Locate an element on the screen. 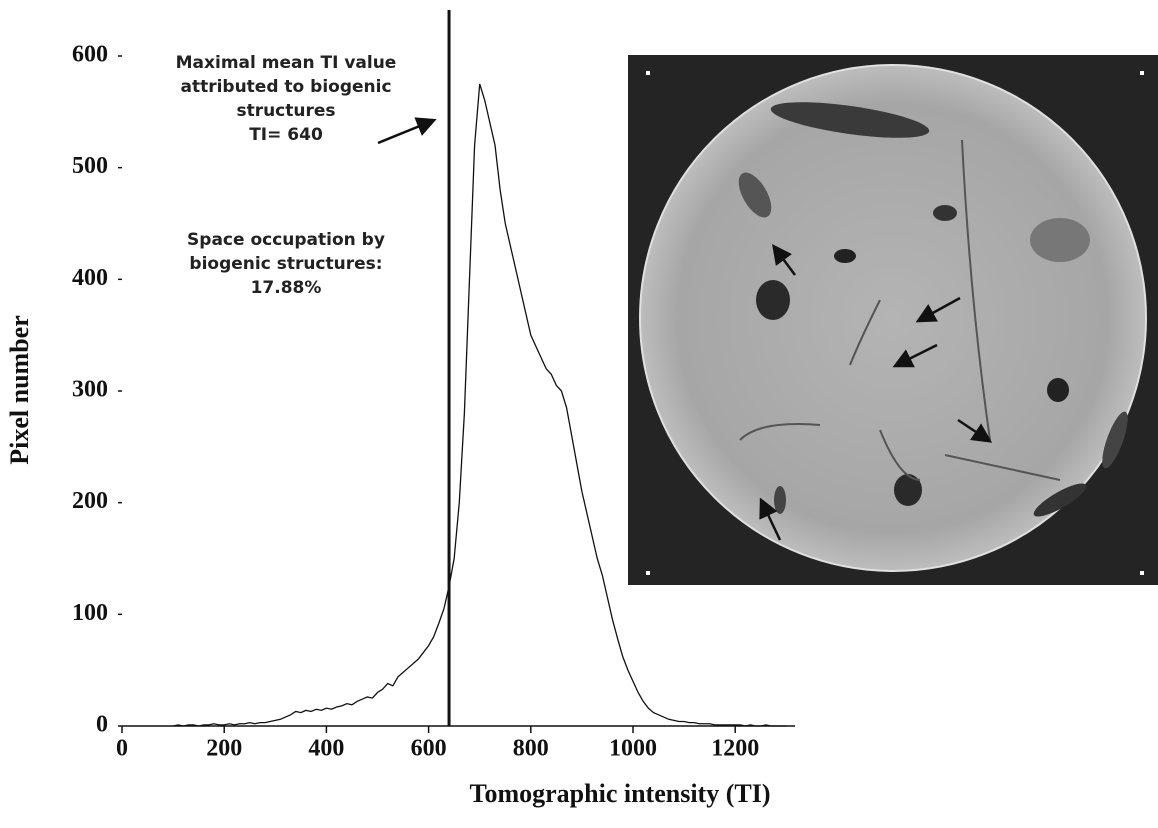 The image size is (1158, 828). annotation: structures is located at coordinates (285, 111).